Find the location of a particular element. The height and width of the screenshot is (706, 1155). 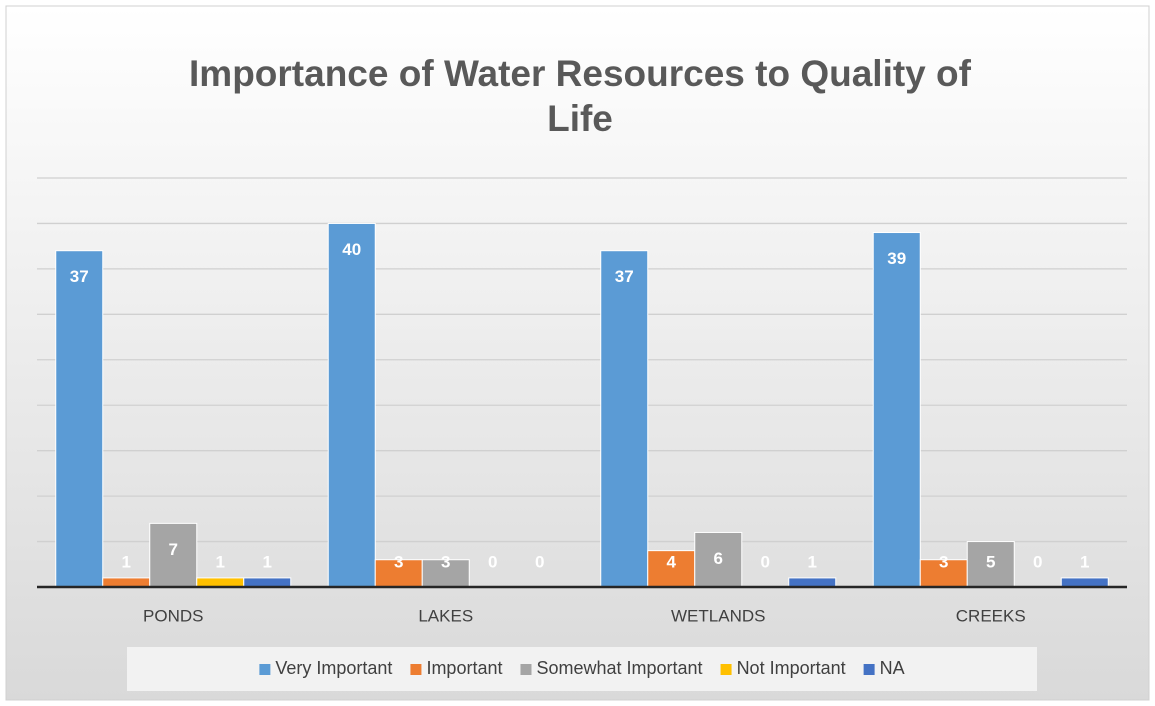

legend-label: Very Important is located at coordinates (333, 668).